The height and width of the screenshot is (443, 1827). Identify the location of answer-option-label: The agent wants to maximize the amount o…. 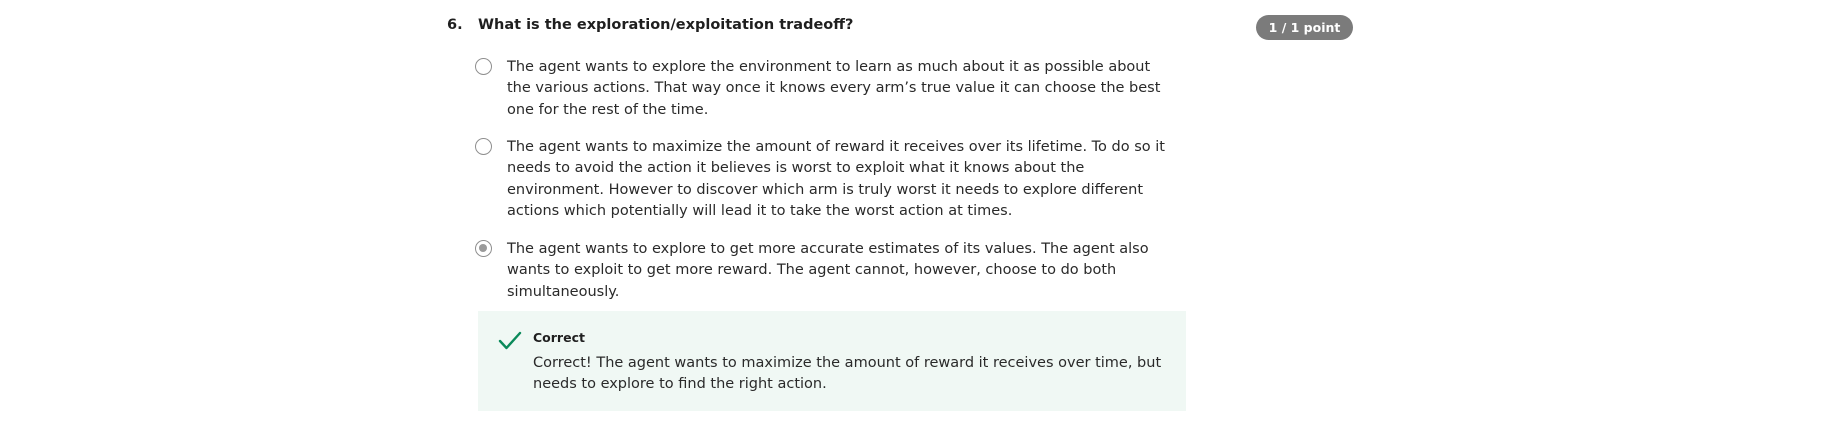
(836, 179).